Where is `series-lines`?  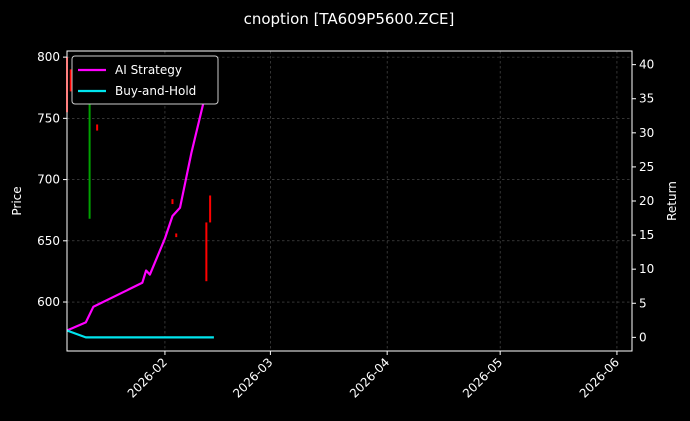 series-lines is located at coordinates (140, 198).